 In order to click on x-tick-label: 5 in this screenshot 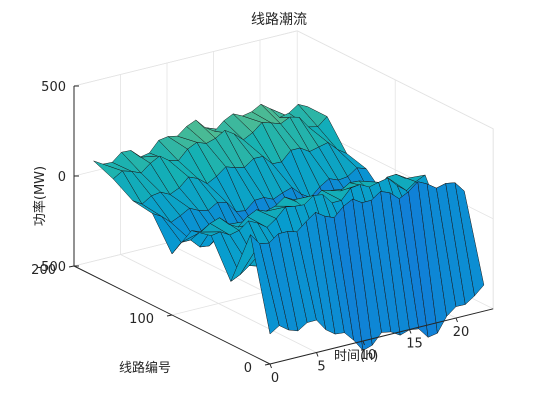, I will do `click(321, 367)`.